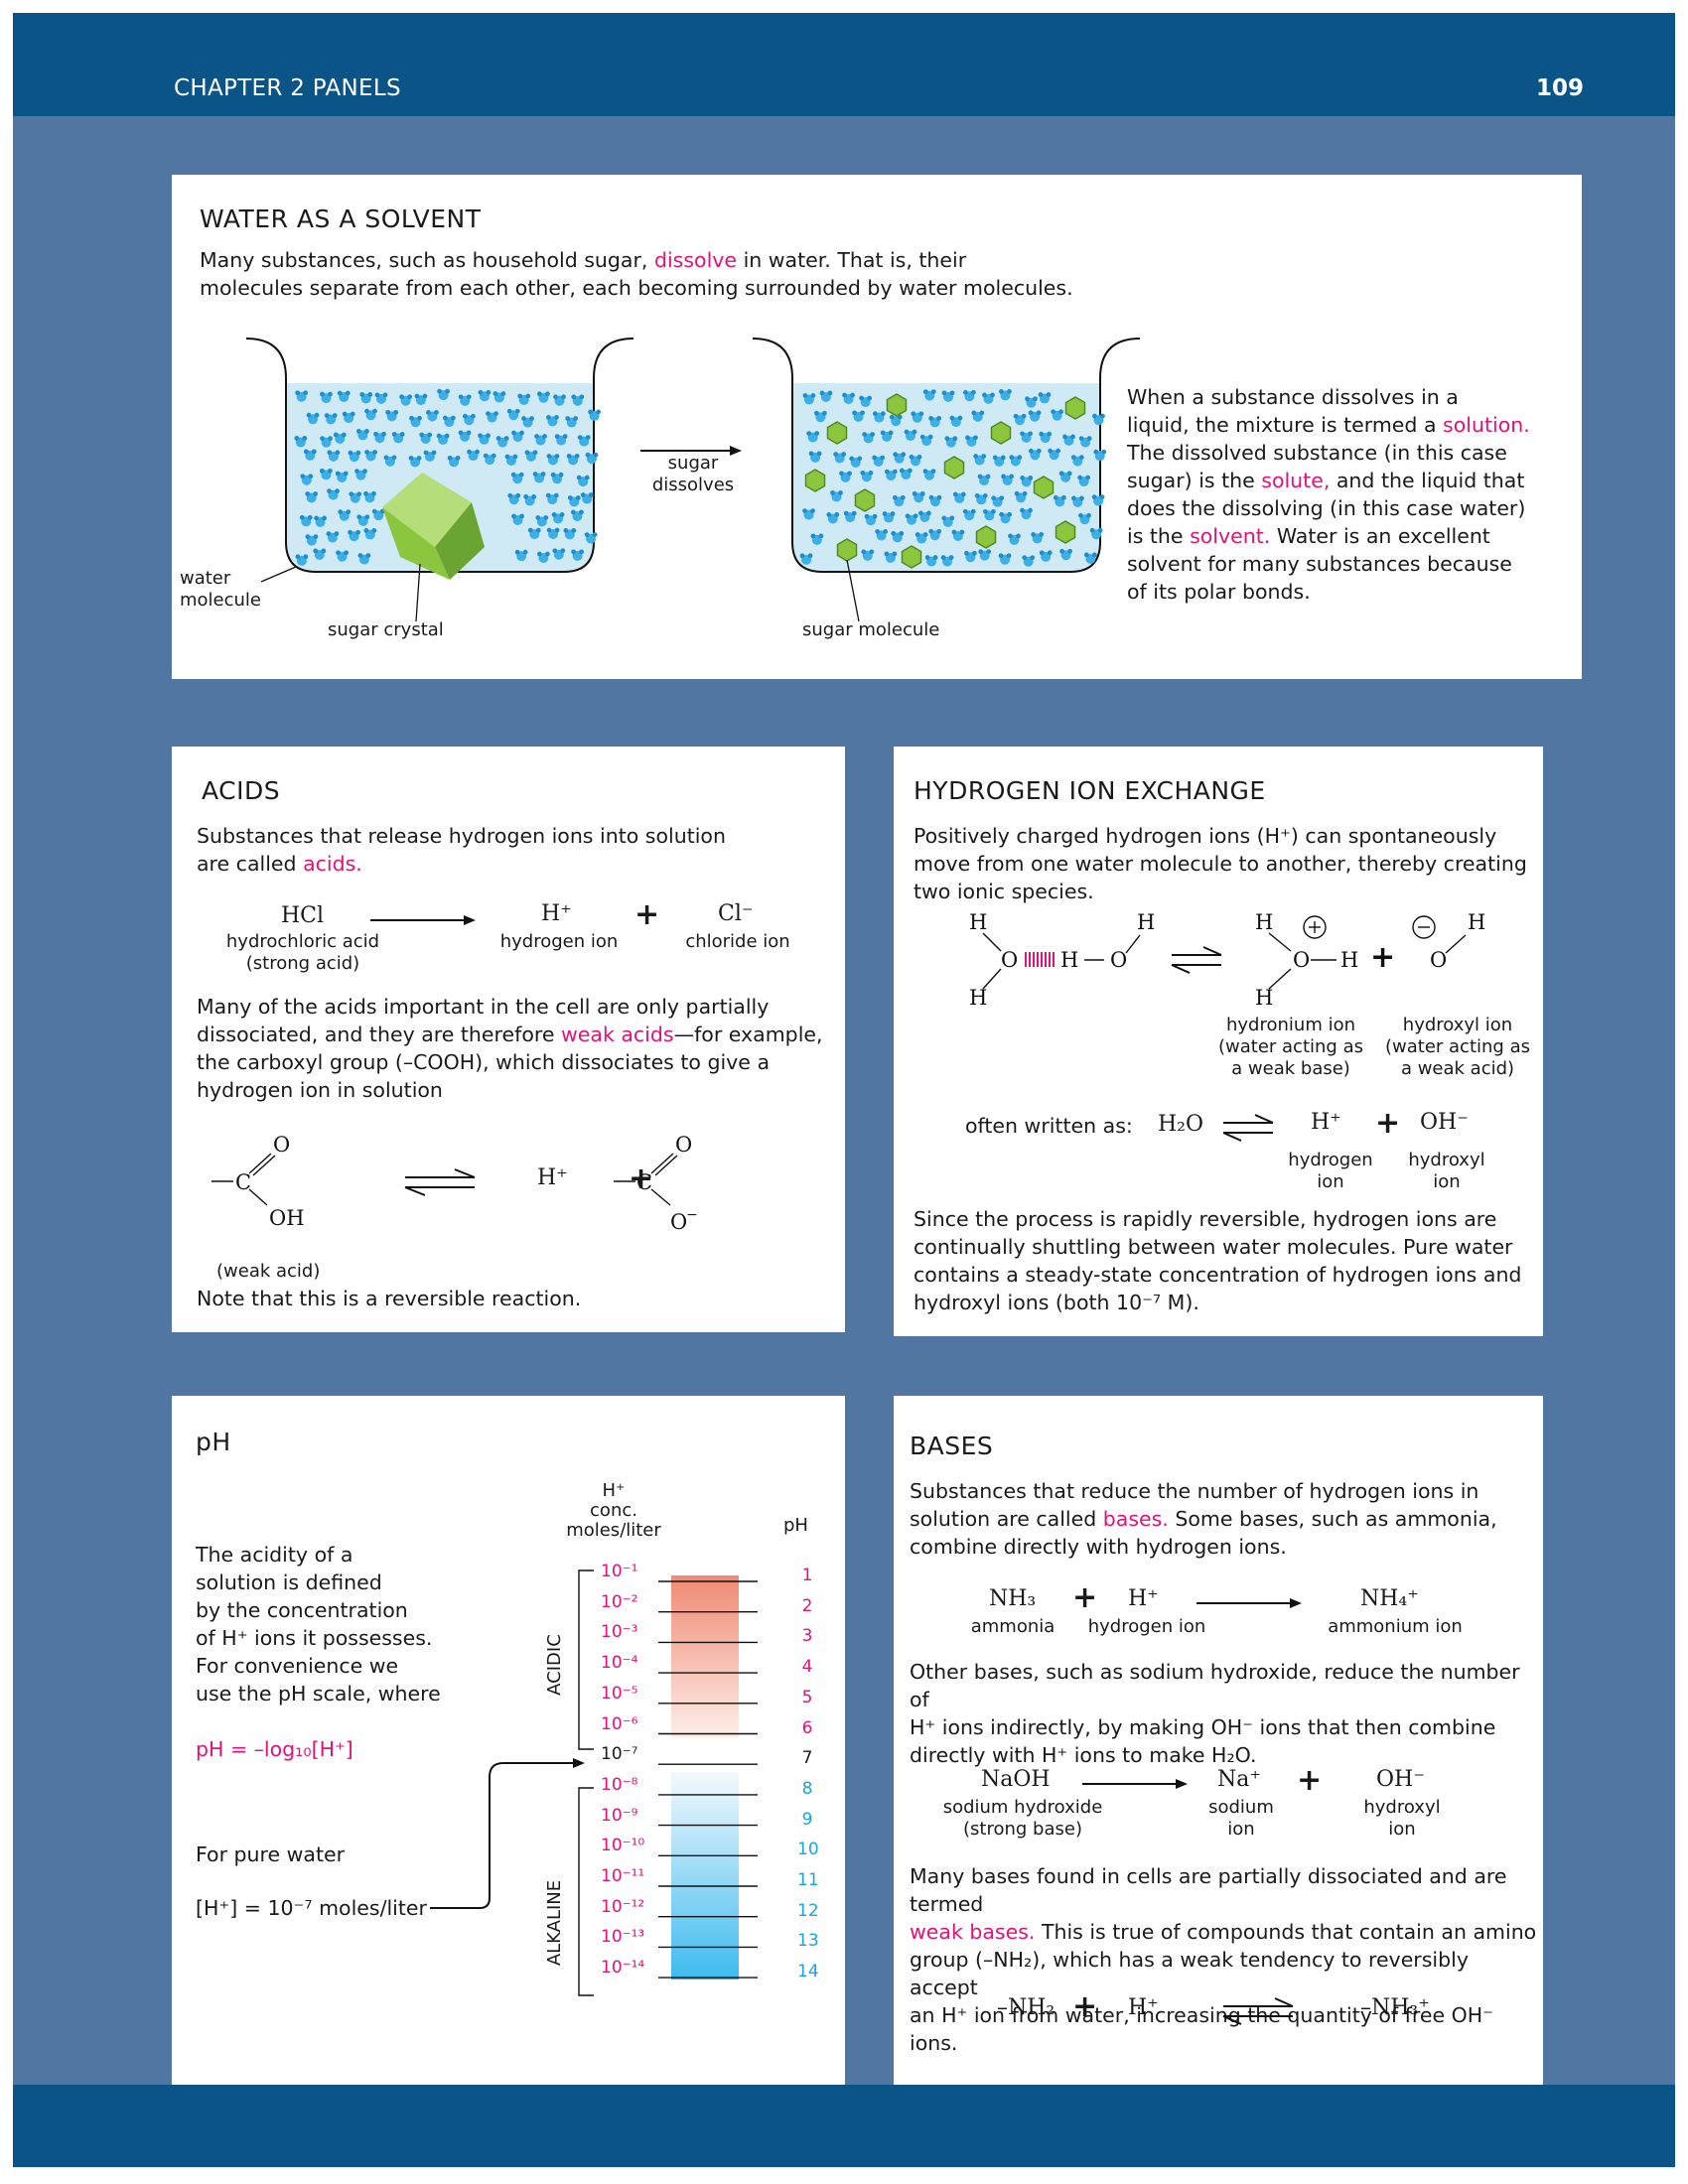 Image resolution: width=1688 pixels, height=2184 pixels. What do you see at coordinates (287, 88) in the screenshot?
I see `chapter-title: CHAPTER 2 PANELS` at bounding box center [287, 88].